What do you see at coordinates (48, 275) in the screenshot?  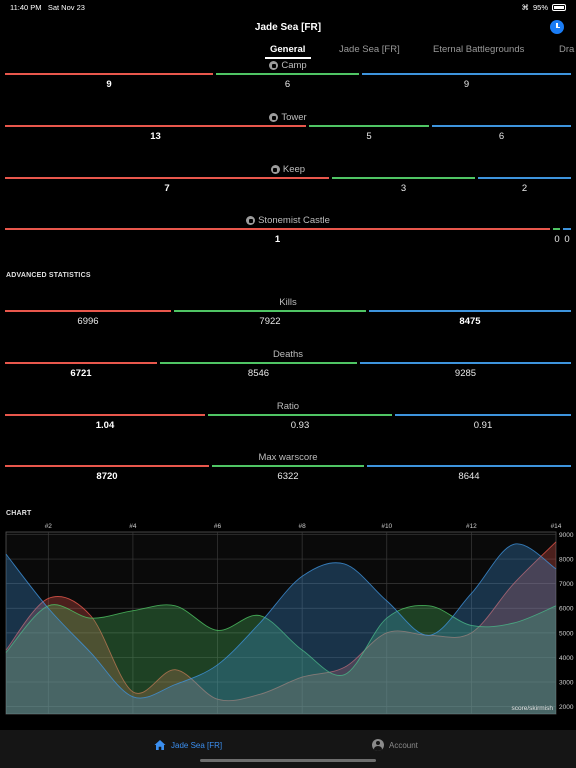 I see `advanced-statistics-header: ADVANCED STATISTICS` at bounding box center [48, 275].